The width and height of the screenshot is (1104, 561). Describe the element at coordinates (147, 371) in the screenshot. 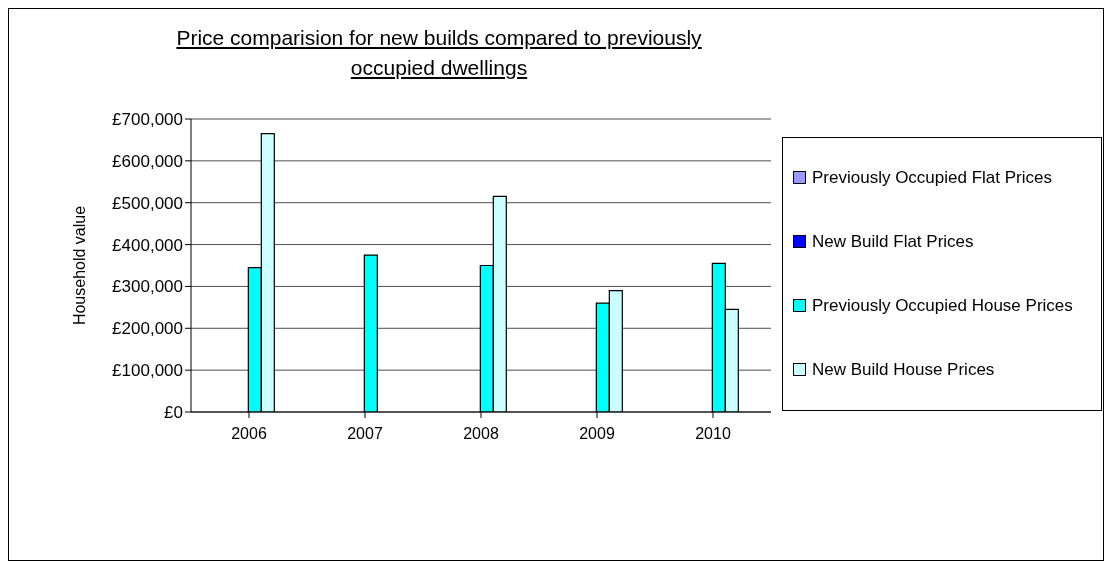

I see `y-tick-label: £100,000` at that location.